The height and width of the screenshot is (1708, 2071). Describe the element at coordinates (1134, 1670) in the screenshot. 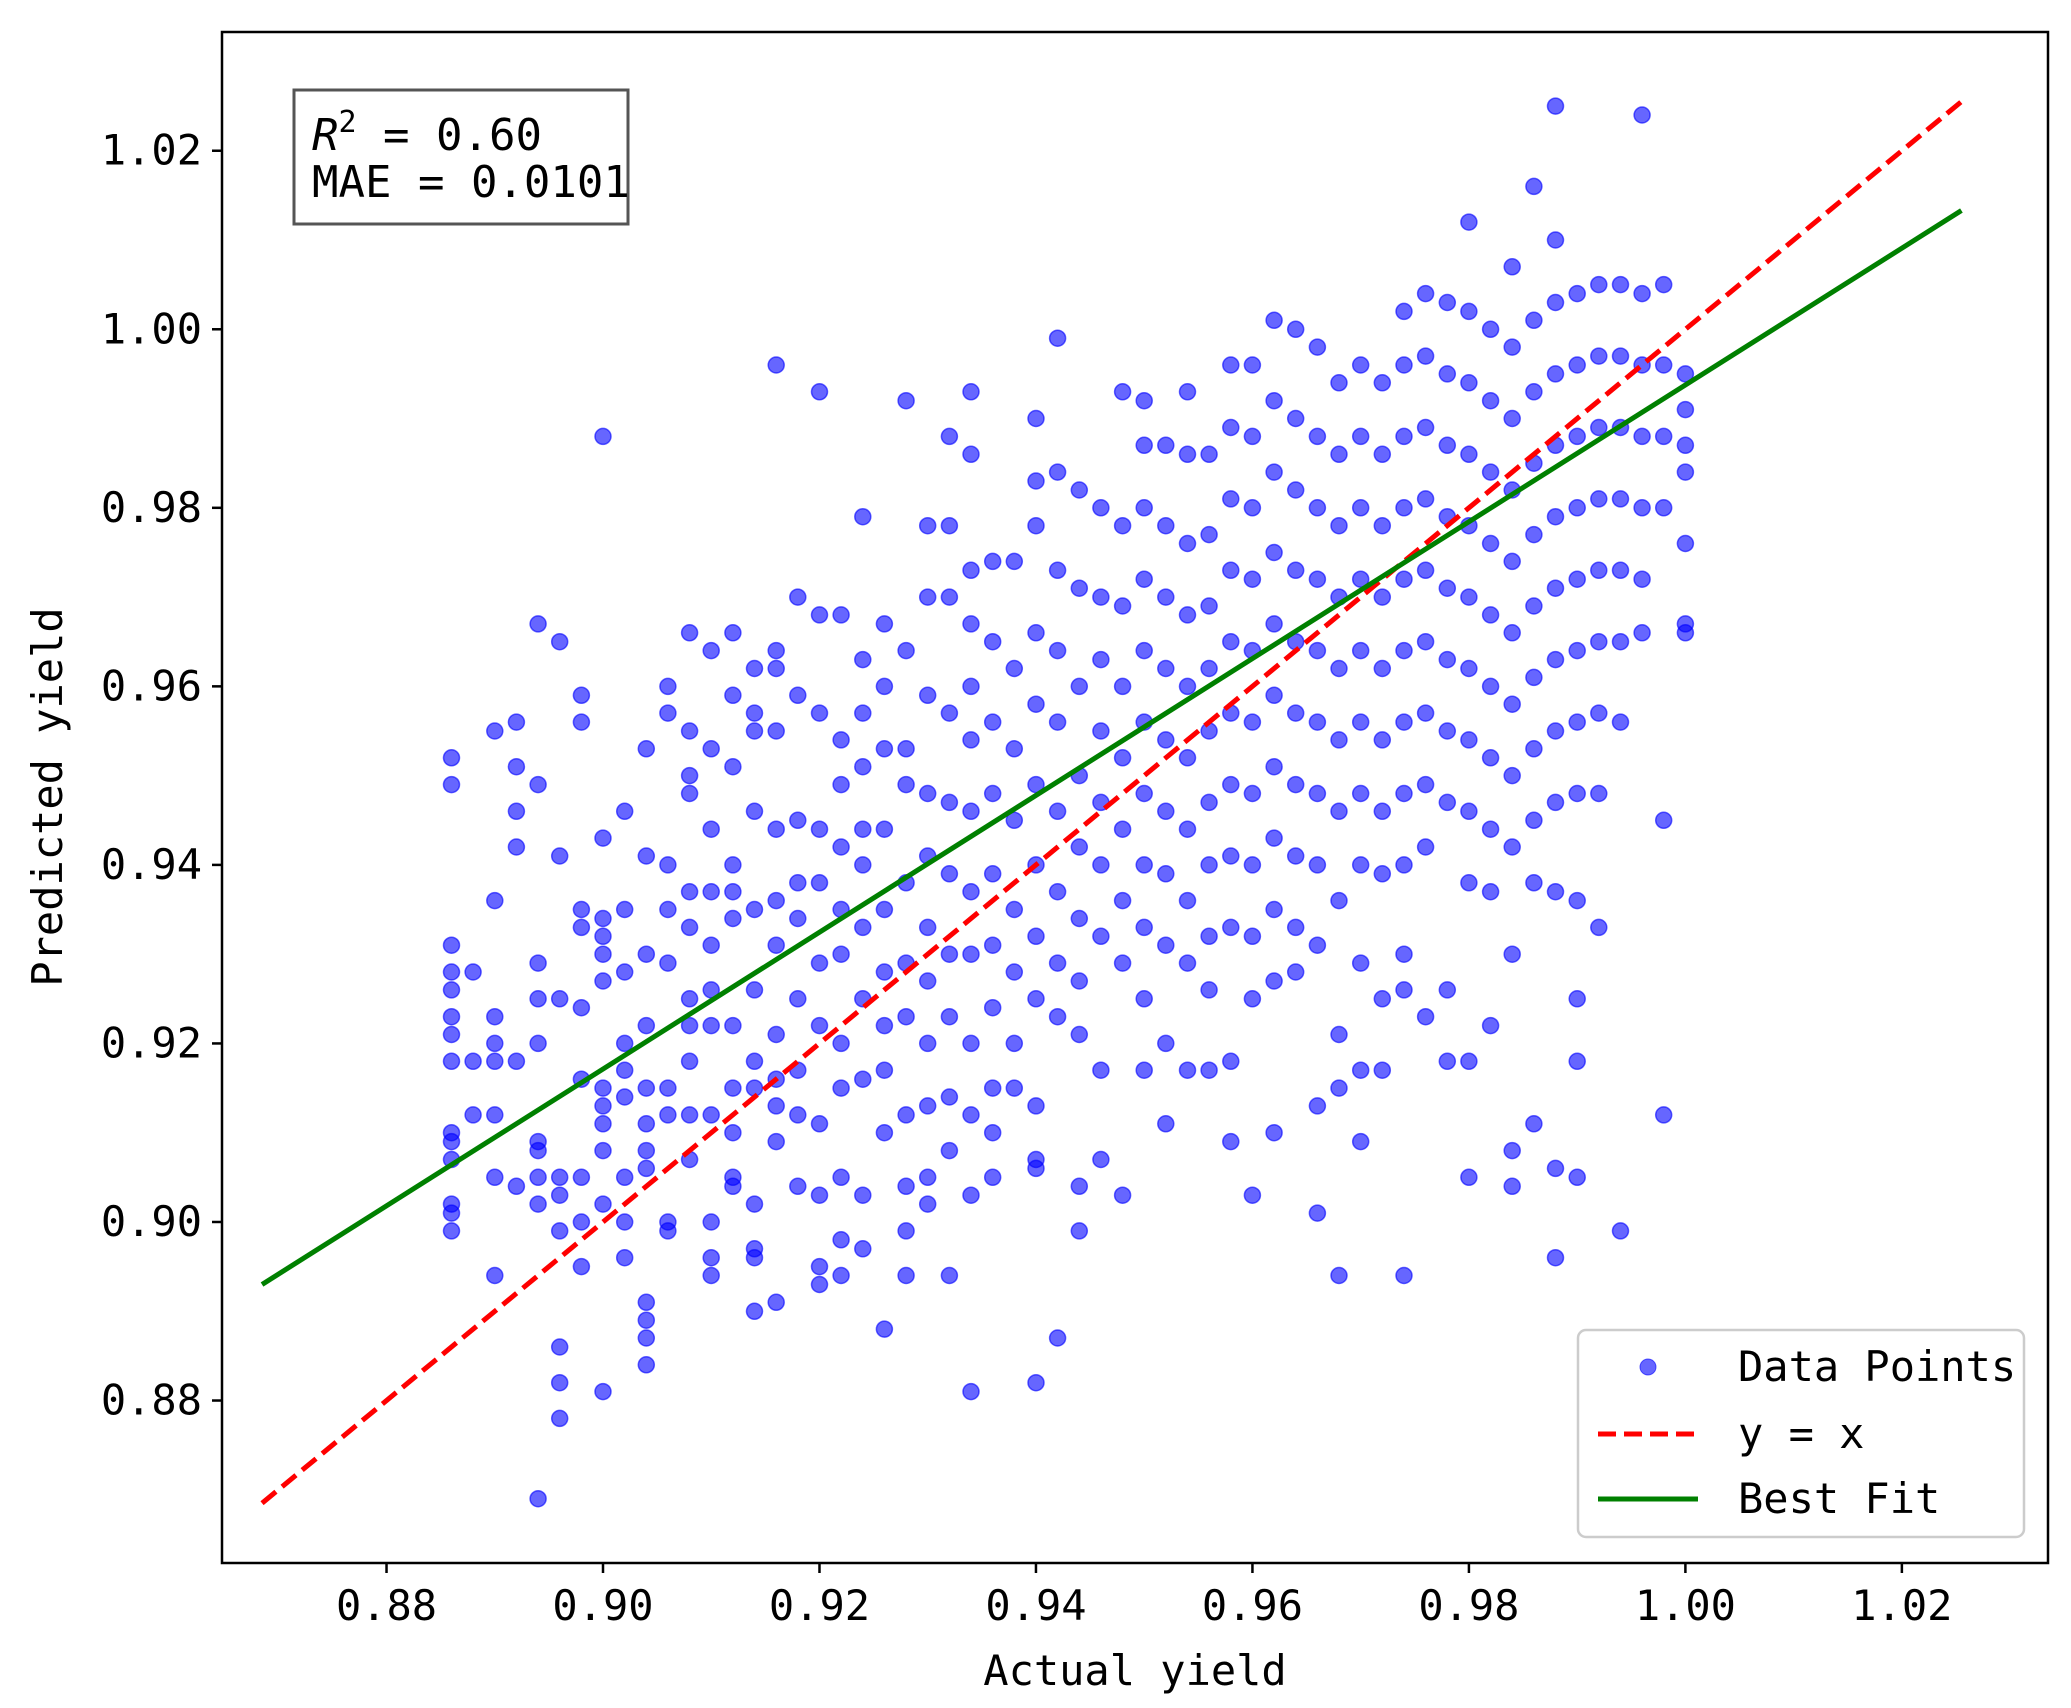

I see `x-axis-label: Actual yield` at that location.